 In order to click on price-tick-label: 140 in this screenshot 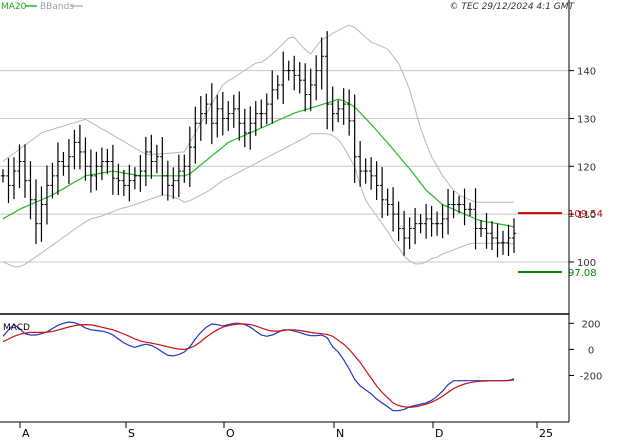, I will do `click(586, 72)`.